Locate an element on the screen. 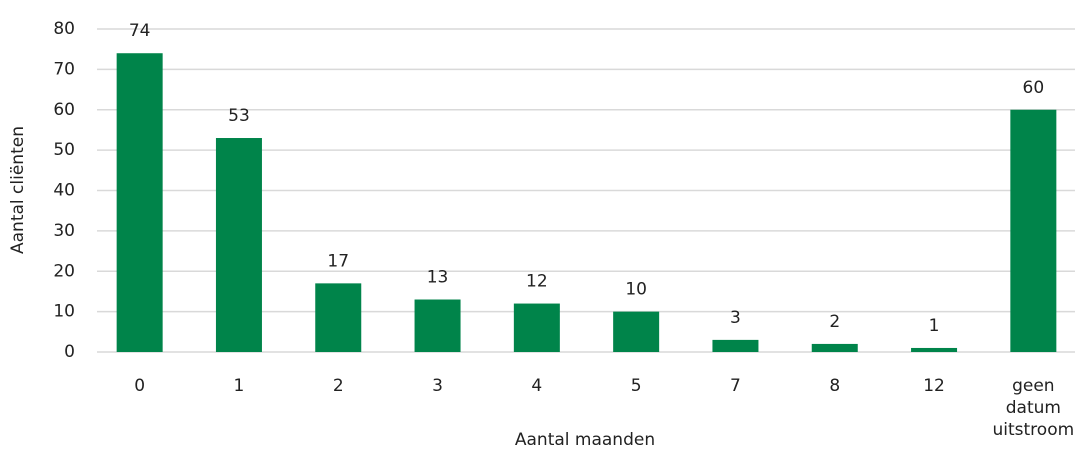  y-tick-label: 30 is located at coordinates (64, 231).